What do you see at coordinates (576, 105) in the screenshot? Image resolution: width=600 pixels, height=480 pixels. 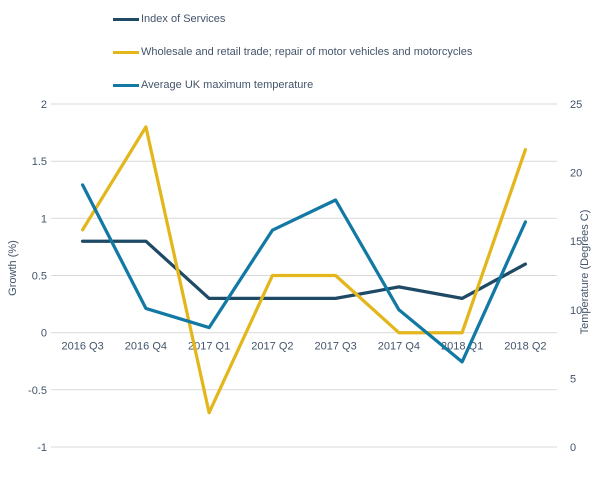 I see `right-axis-tick: 25` at bounding box center [576, 105].